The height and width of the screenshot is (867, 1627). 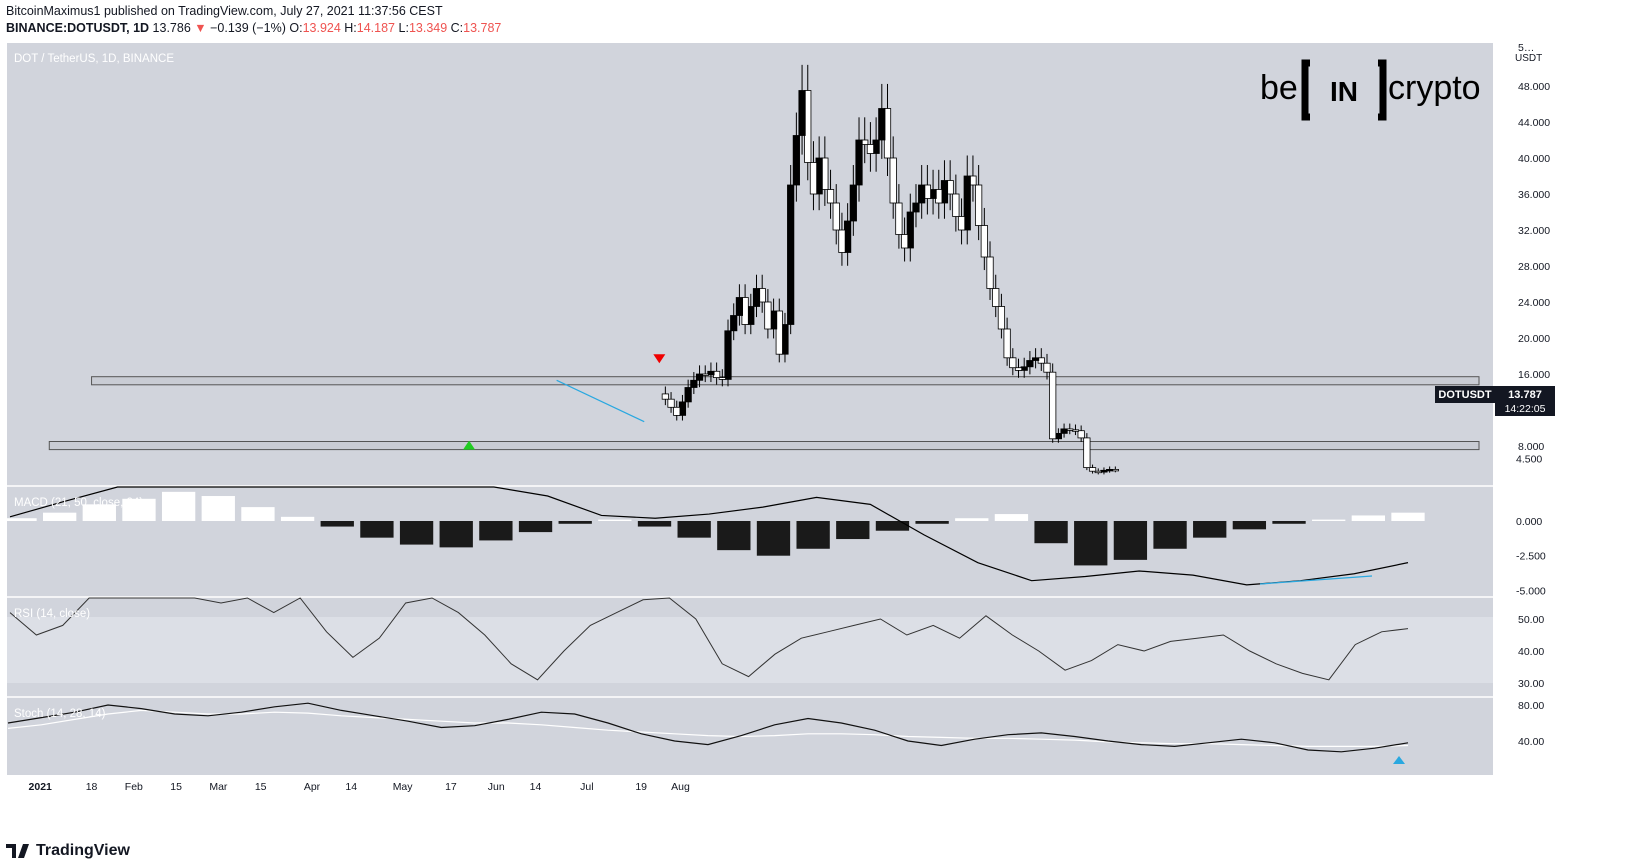 What do you see at coordinates (171, 28) in the screenshot?
I see `last-price: 13.786` at bounding box center [171, 28].